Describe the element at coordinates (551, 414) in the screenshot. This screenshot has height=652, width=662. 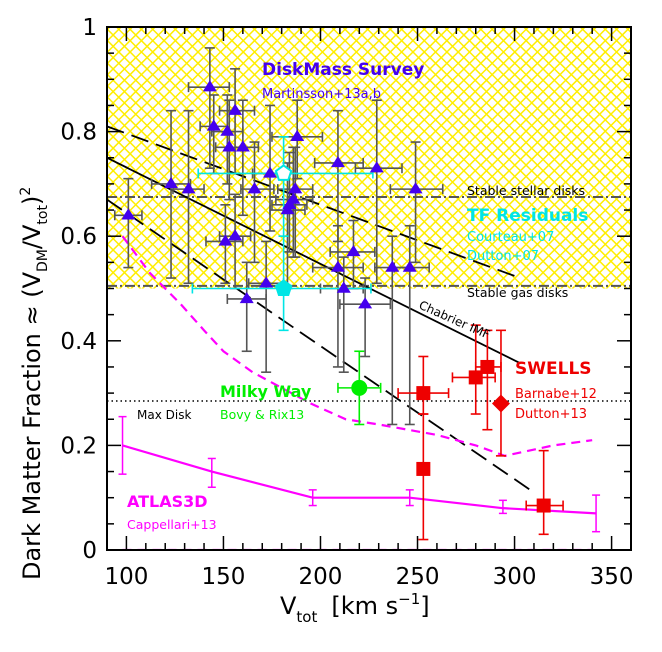
I see `dutton13-ref: Dutton+13` at that location.